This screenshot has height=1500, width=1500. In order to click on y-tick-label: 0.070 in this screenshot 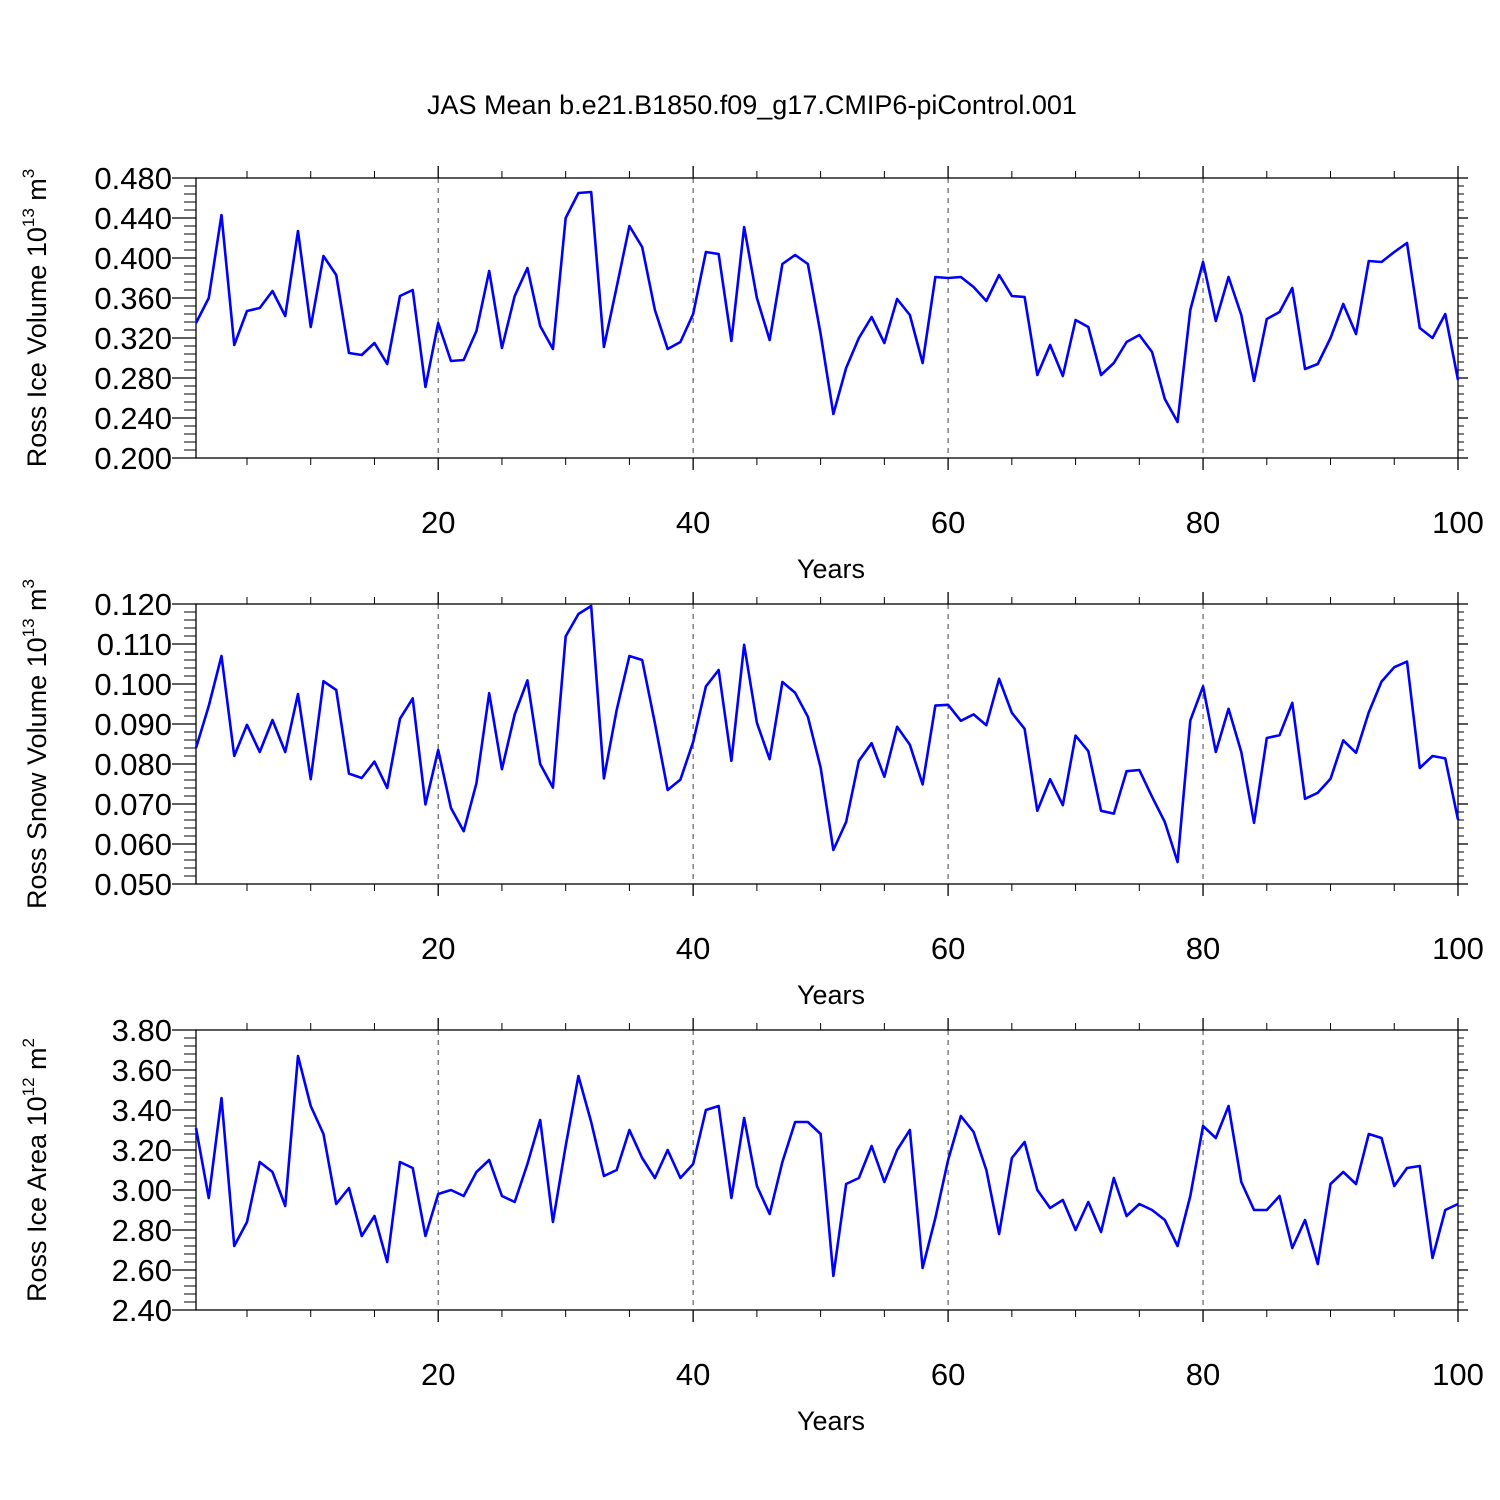, I will do `click(133, 804)`.